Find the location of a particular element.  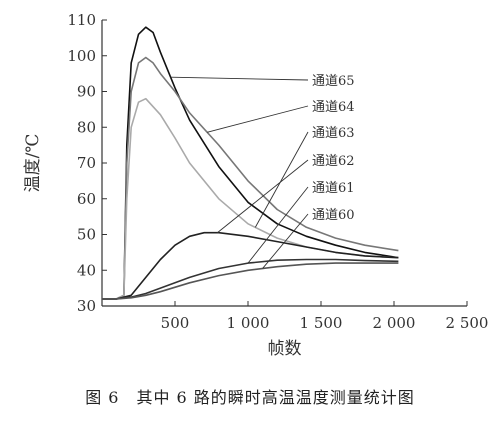

y-tick-label: 80 is located at coordinates (86, 127).